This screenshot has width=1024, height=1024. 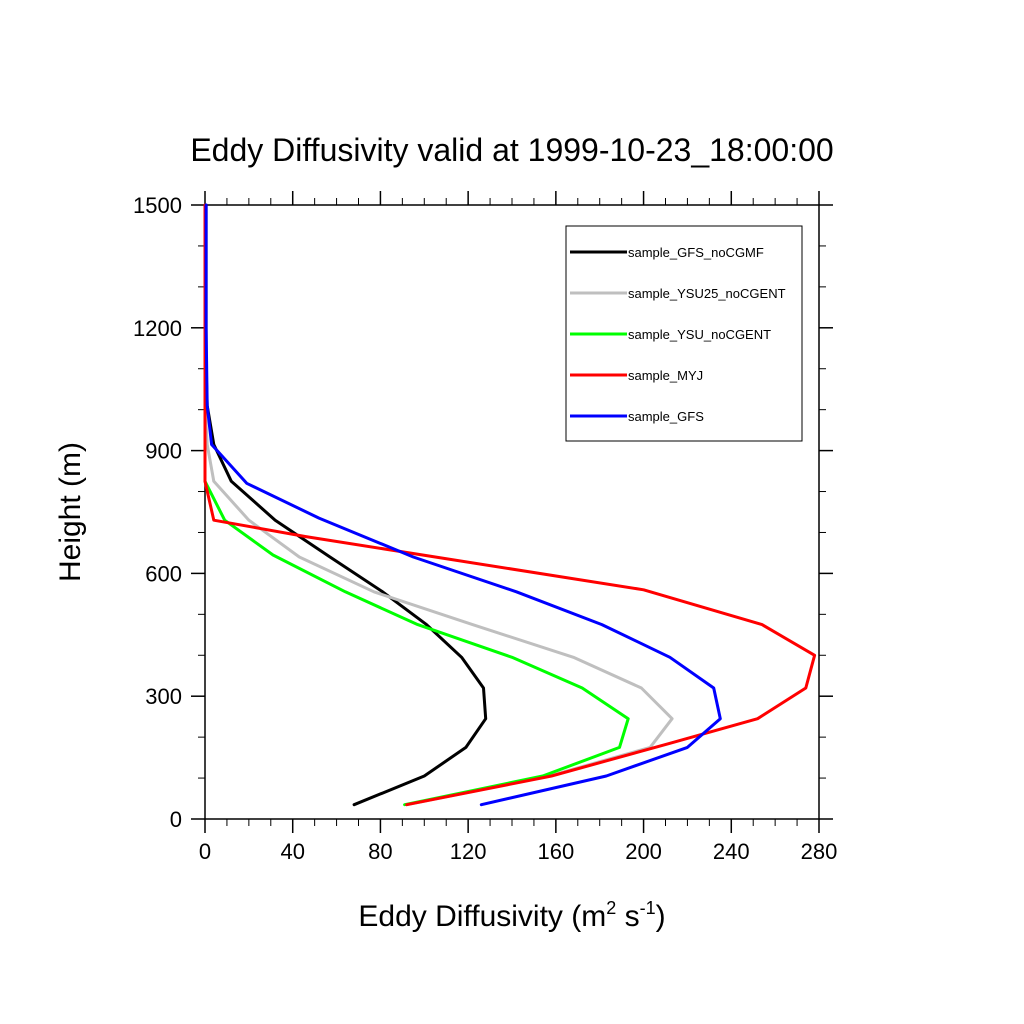 I want to click on legend-label-sample-ysu25-nocgent: sample_YSU25_noCGENT, so click(x=707, y=293).